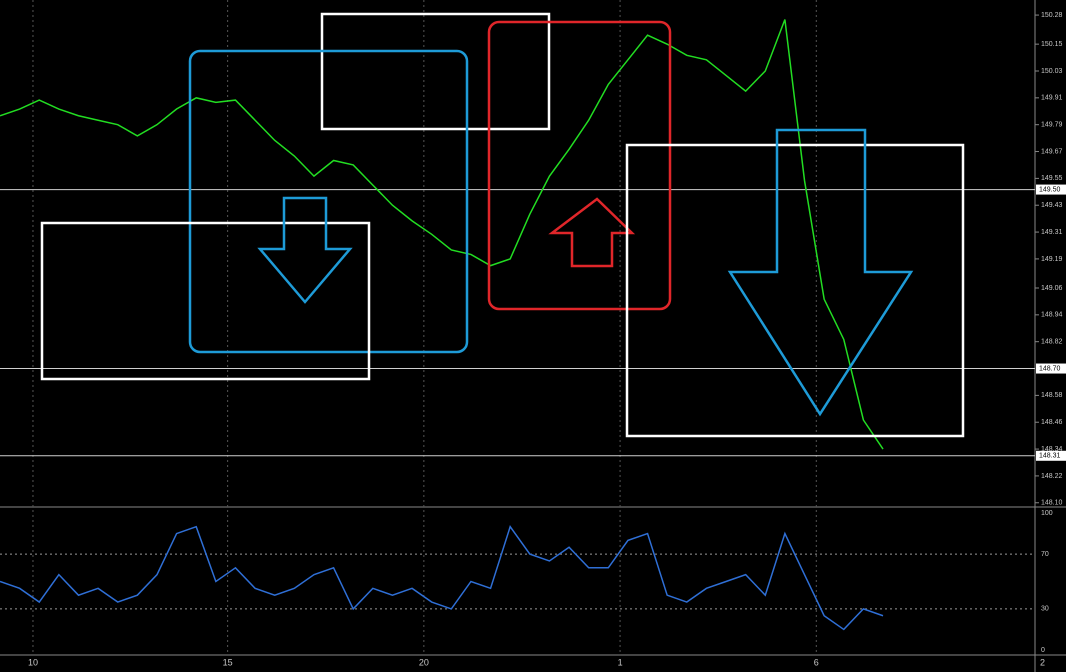 The height and width of the screenshot is (672, 1066). What do you see at coordinates (1052, 71) in the screenshot?
I see `y-tick-label: 150.03` at bounding box center [1052, 71].